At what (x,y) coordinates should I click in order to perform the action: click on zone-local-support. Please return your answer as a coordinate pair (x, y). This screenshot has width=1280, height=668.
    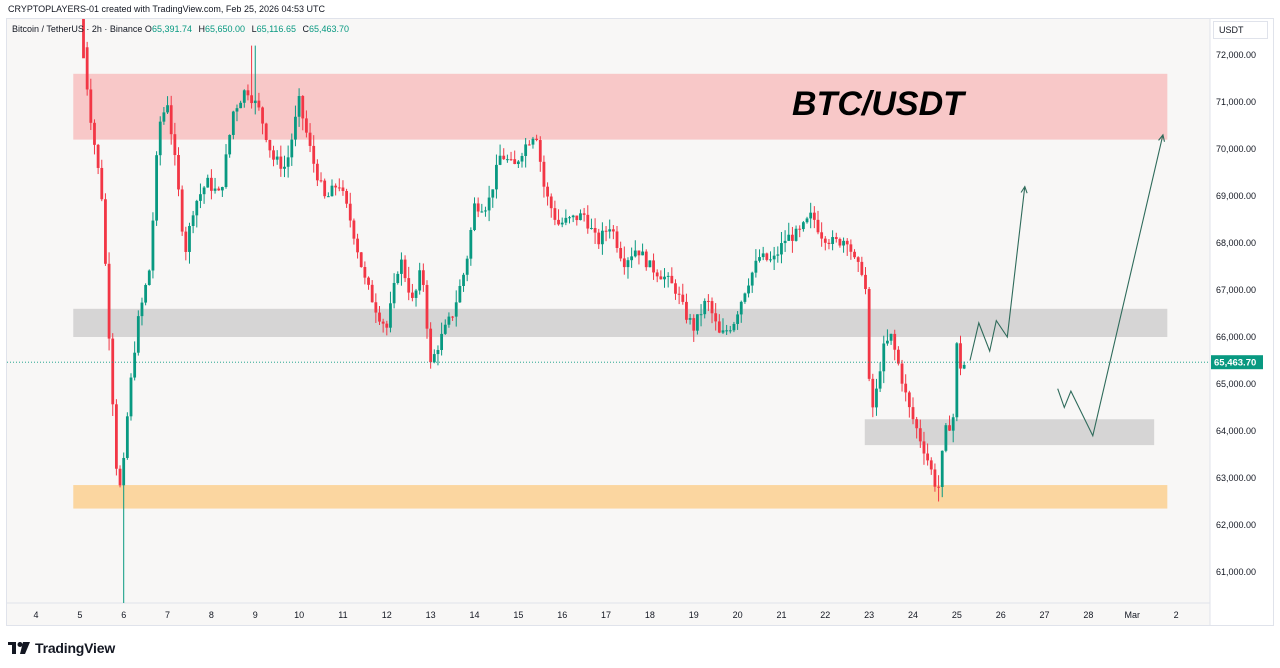
    Looking at the image, I should click on (1009, 432).